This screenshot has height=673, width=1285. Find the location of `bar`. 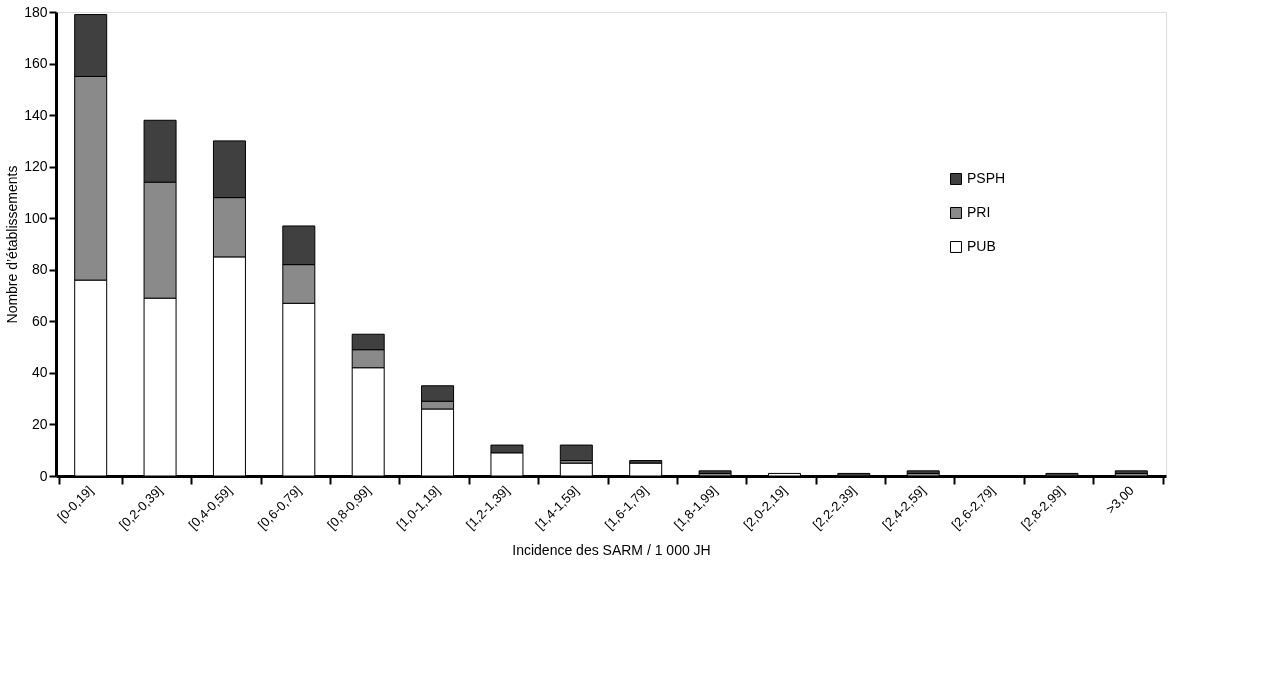

bar is located at coordinates (576, 453).